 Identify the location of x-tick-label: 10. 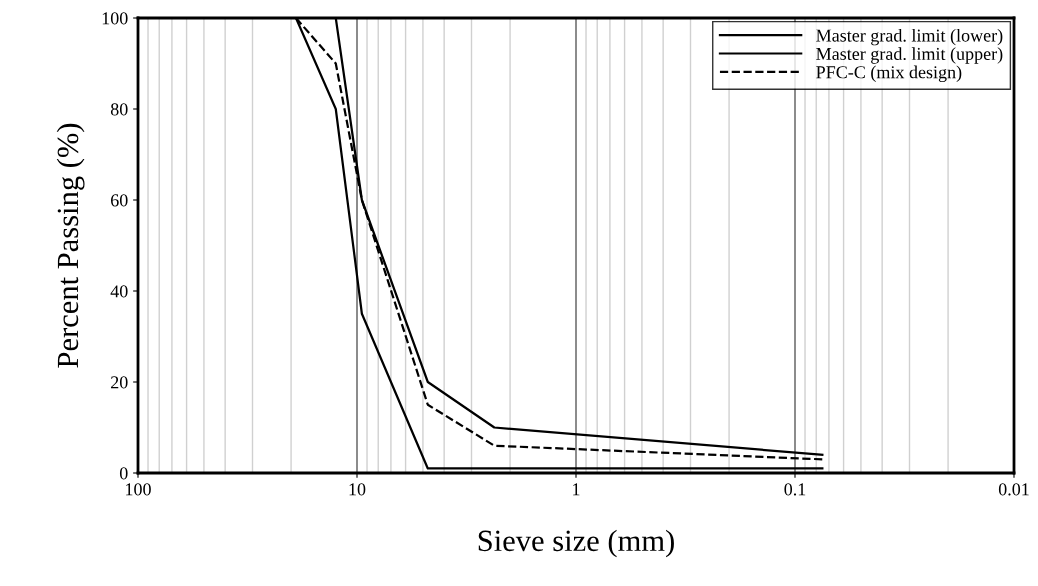
(357, 489).